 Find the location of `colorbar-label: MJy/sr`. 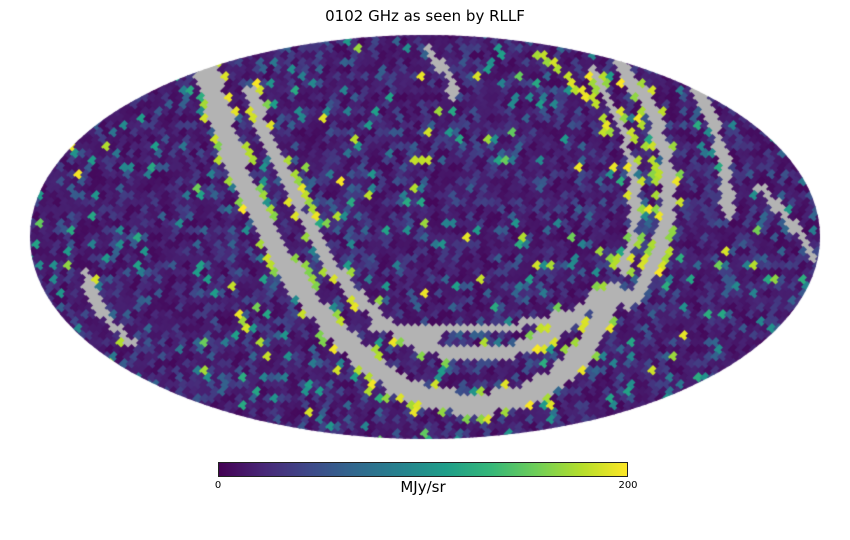

colorbar-label: MJy/sr is located at coordinates (423, 487).